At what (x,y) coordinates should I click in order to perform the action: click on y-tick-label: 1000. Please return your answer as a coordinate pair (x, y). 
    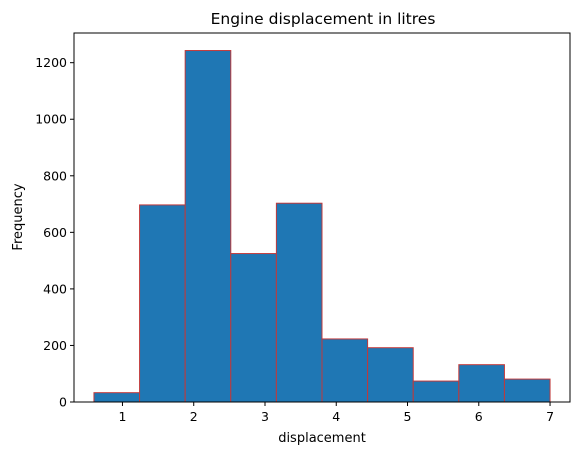
    Looking at the image, I should click on (51, 119).